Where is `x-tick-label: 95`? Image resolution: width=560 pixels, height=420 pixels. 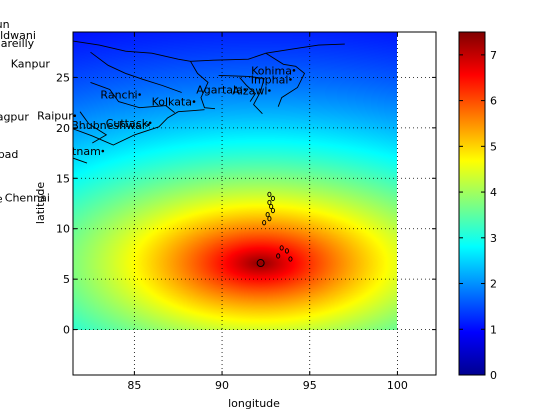 x-tick-label: 95 is located at coordinates (310, 385).